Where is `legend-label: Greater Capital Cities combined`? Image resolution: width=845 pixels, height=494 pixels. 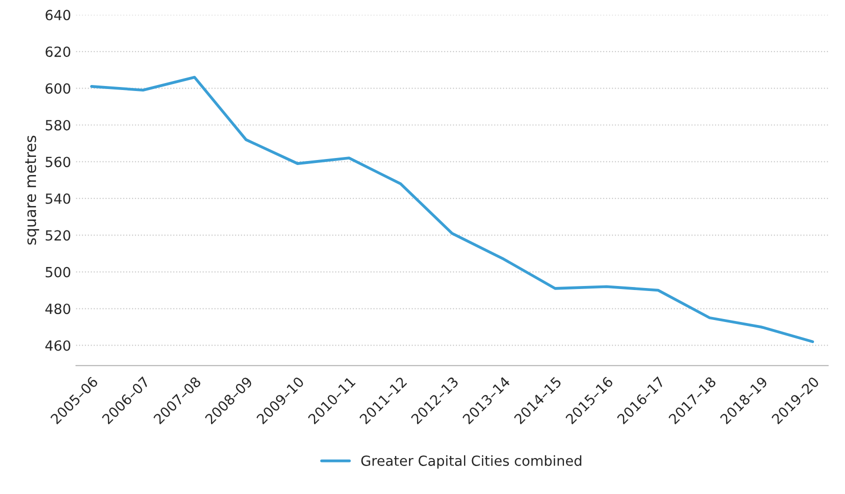
legend-label: Greater Capital Cities combined is located at coordinates (471, 462).